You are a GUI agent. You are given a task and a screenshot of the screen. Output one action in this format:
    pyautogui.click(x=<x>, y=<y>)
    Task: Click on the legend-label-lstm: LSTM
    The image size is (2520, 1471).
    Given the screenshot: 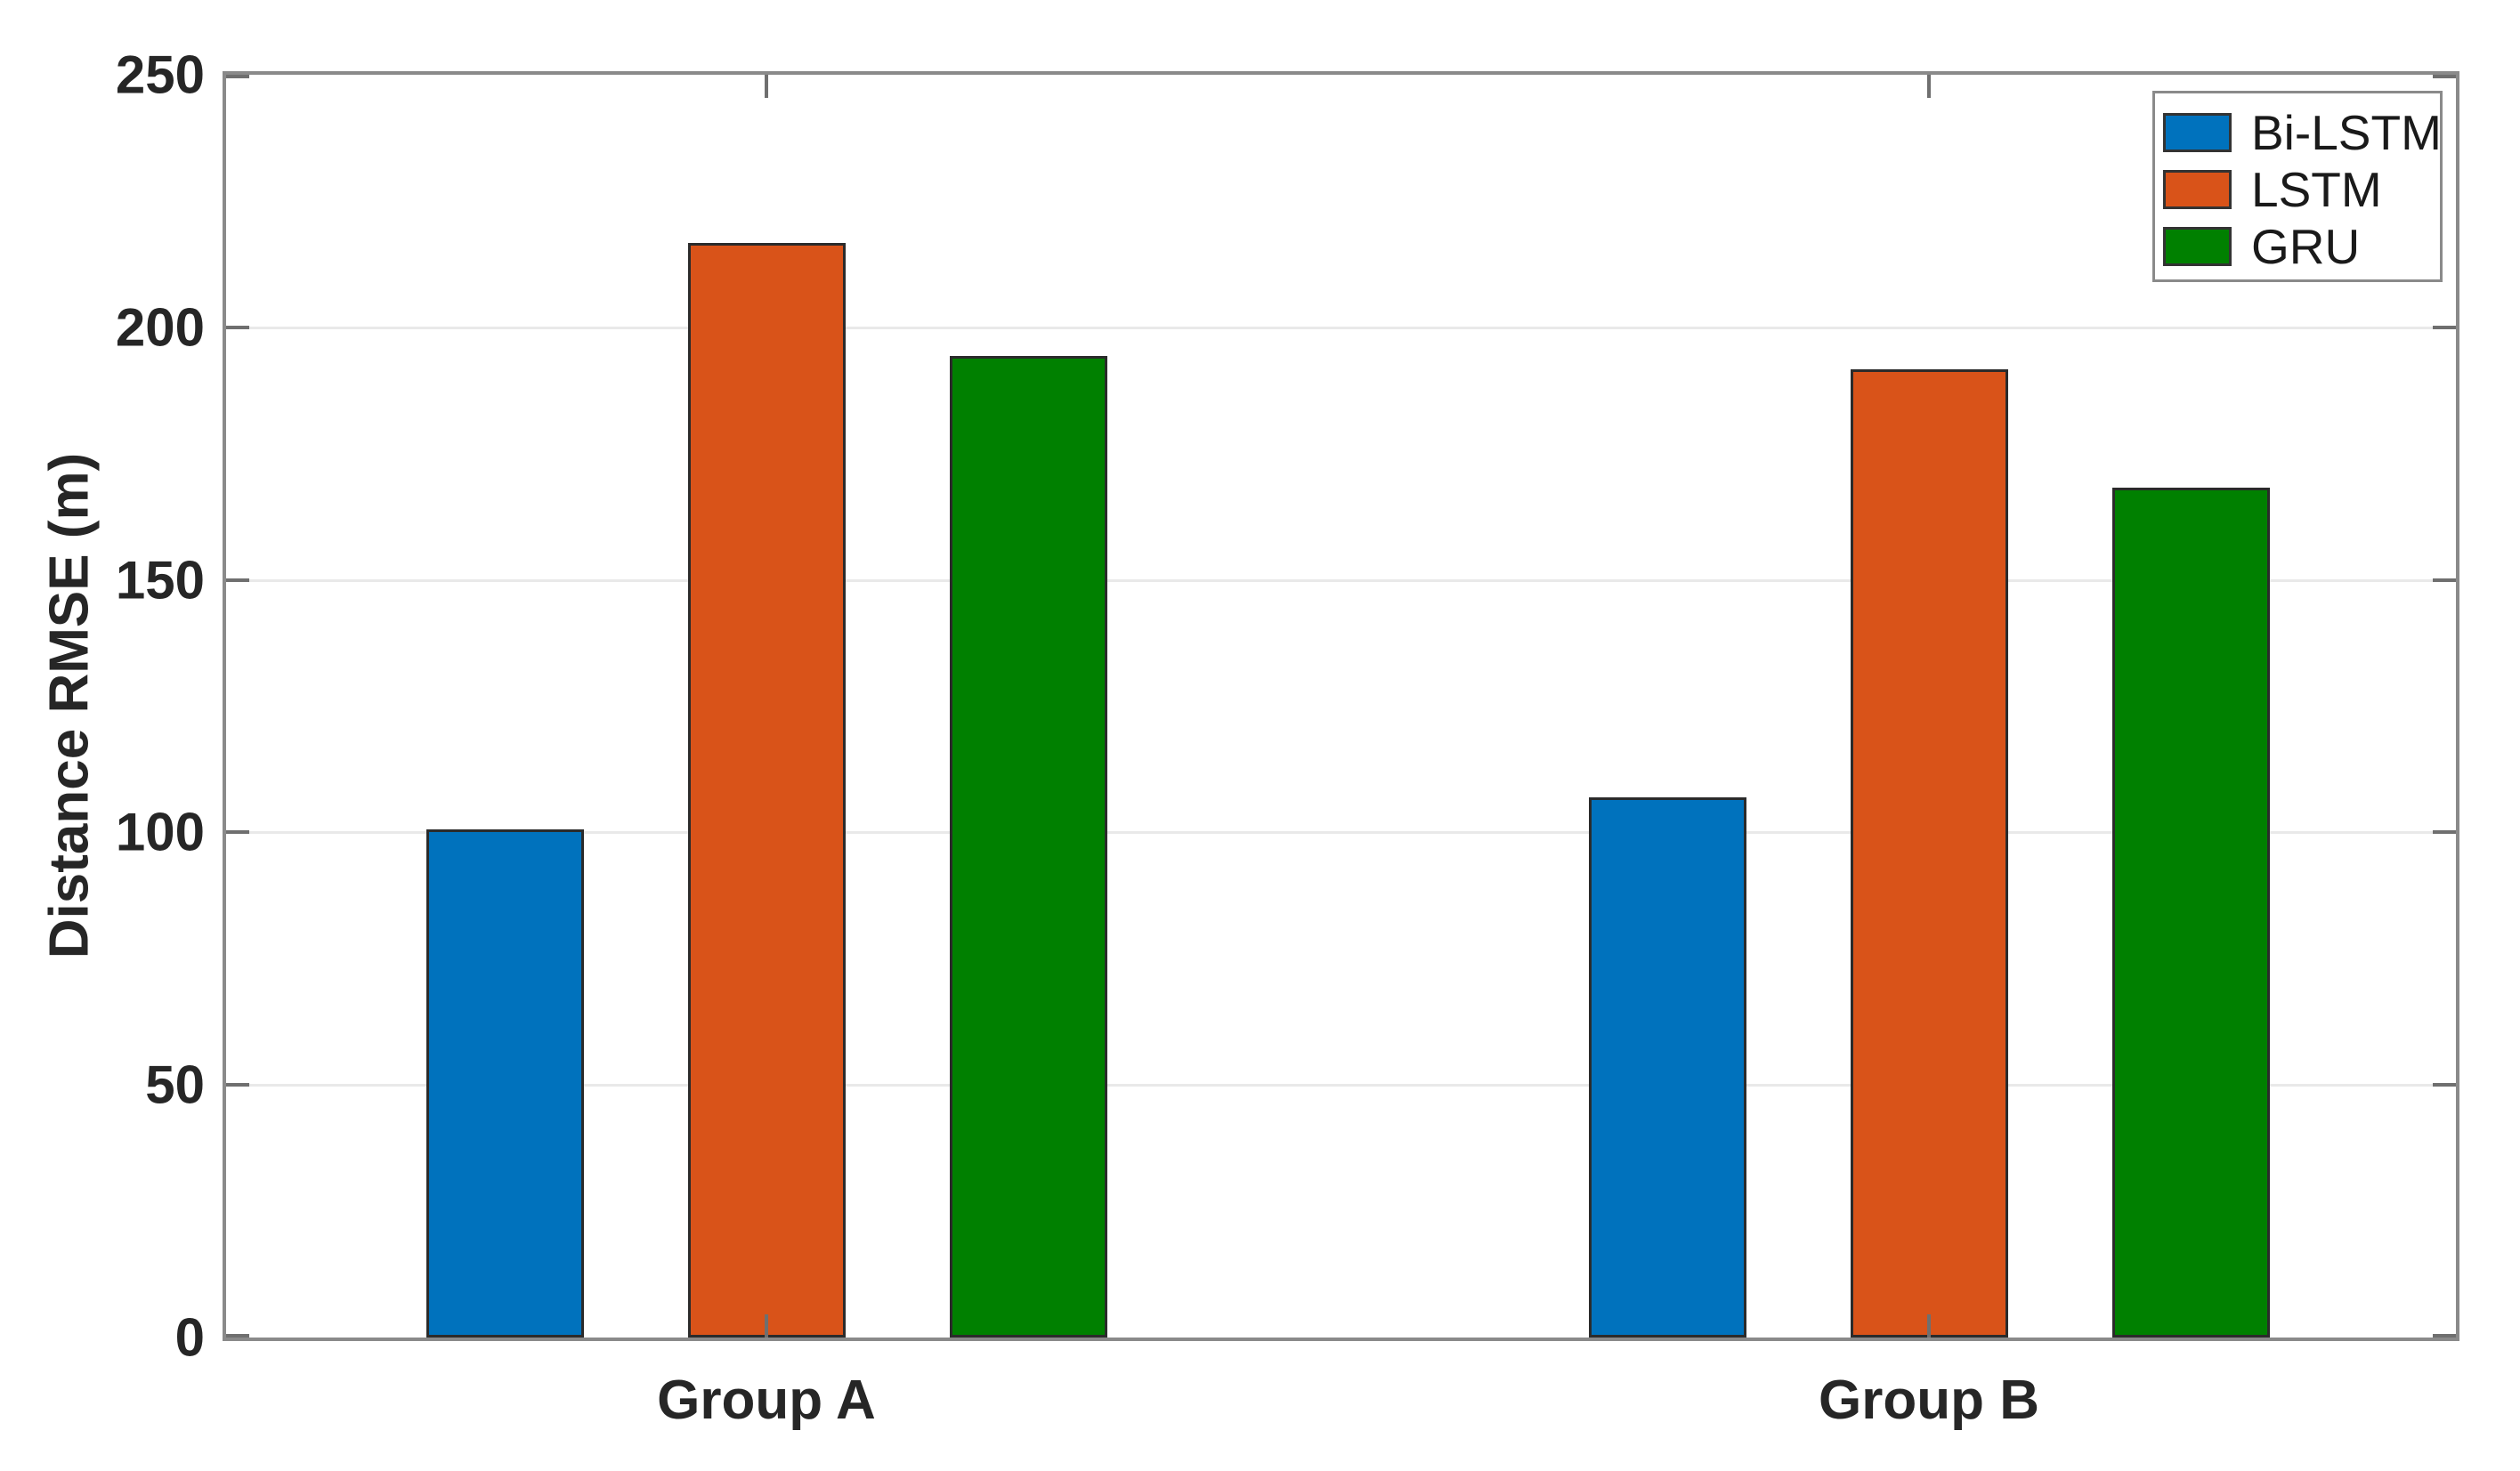 What is the action you would take?
    pyautogui.click(x=2316, y=189)
    